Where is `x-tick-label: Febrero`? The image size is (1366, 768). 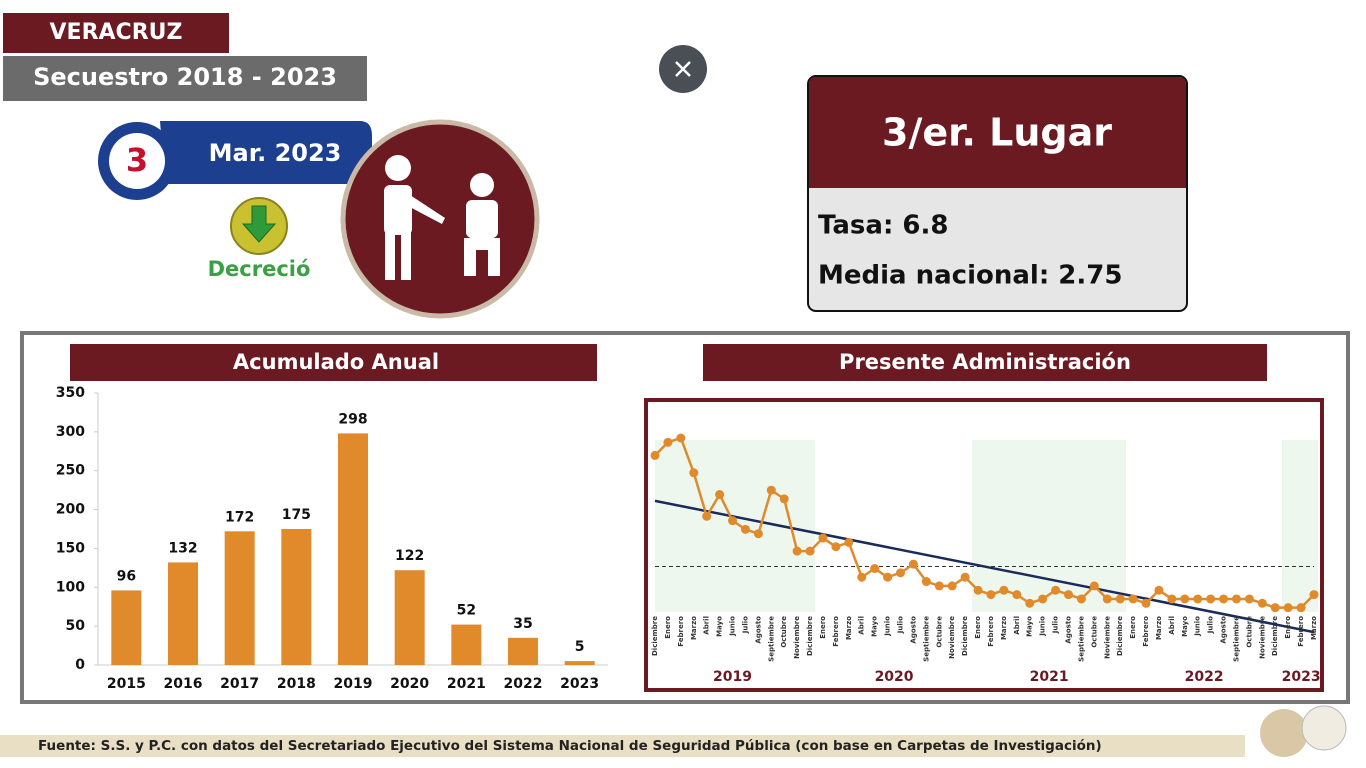
x-tick-label: Febrero is located at coordinates (1146, 631).